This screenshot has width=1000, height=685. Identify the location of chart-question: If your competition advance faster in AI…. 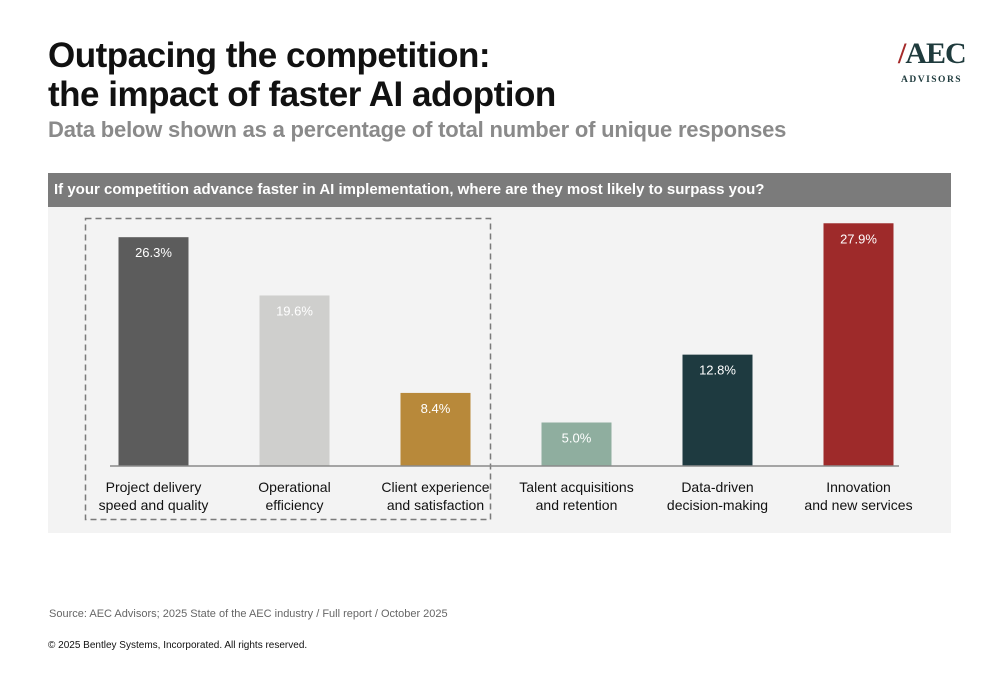
(409, 189).